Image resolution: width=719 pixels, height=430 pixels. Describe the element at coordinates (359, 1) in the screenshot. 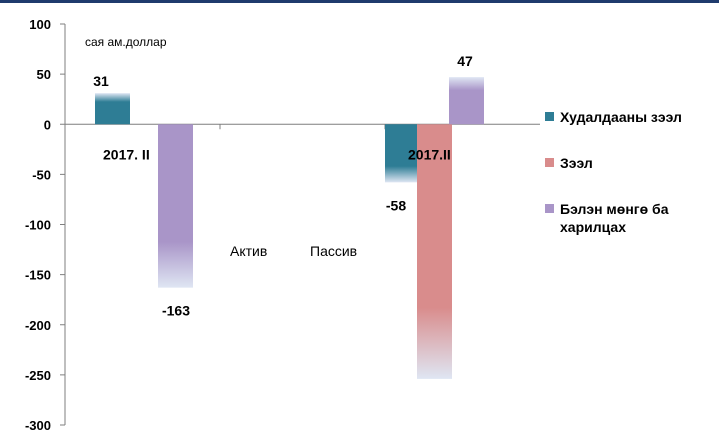

I see `top-rule` at that location.